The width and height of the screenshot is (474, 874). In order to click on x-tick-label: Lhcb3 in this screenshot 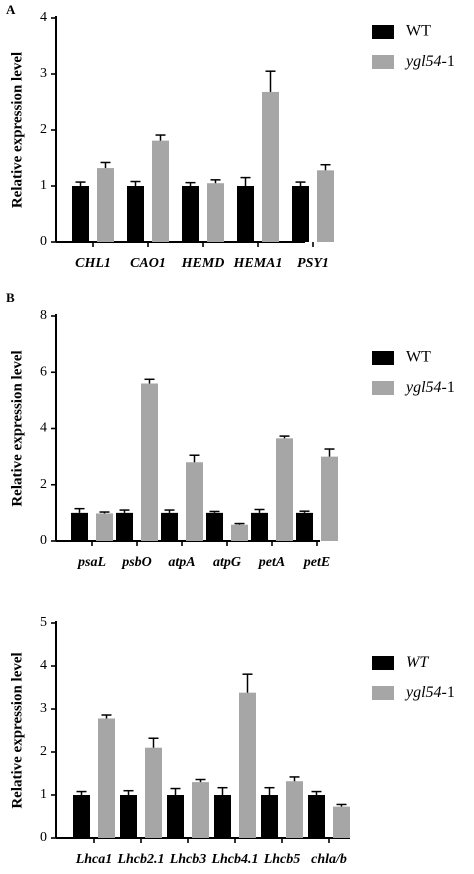, I will do `click(188, 859)`.